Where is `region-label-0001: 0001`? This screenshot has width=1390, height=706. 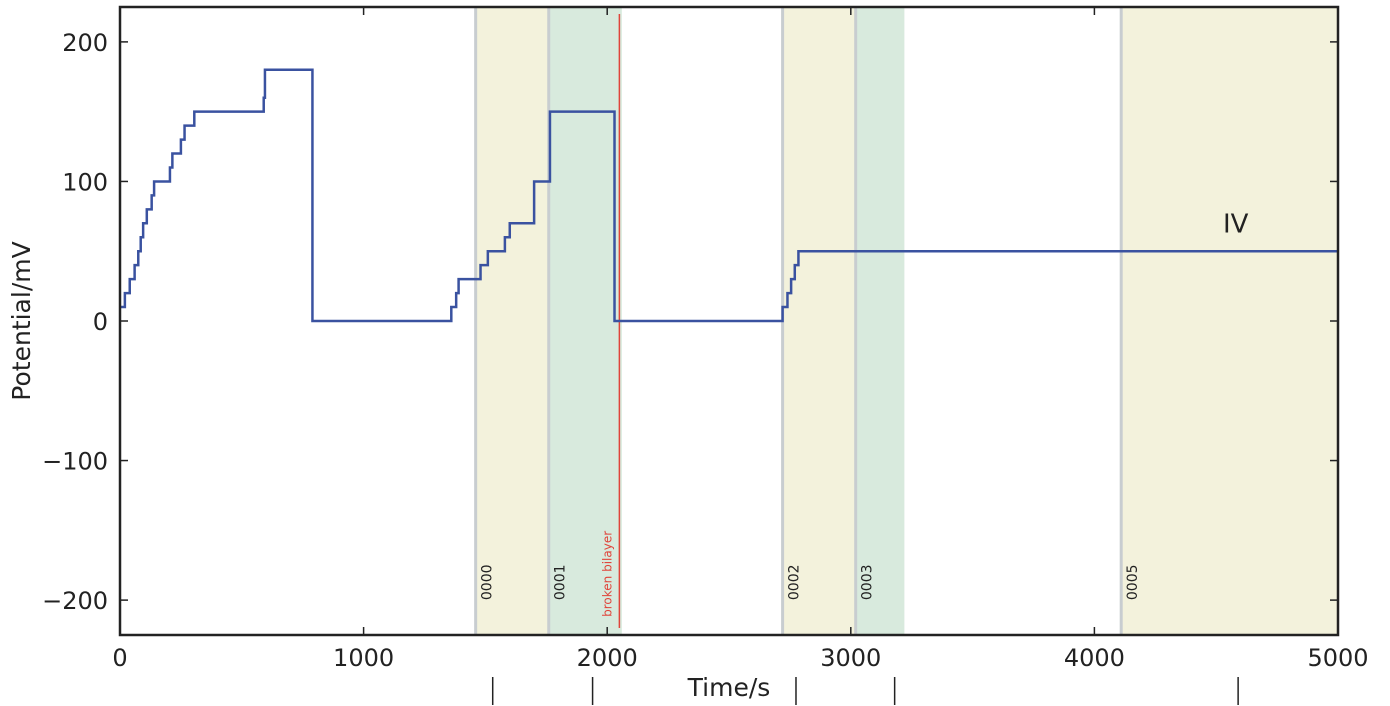 region-label-0001: 0001 is located at coordinates (561, 582).